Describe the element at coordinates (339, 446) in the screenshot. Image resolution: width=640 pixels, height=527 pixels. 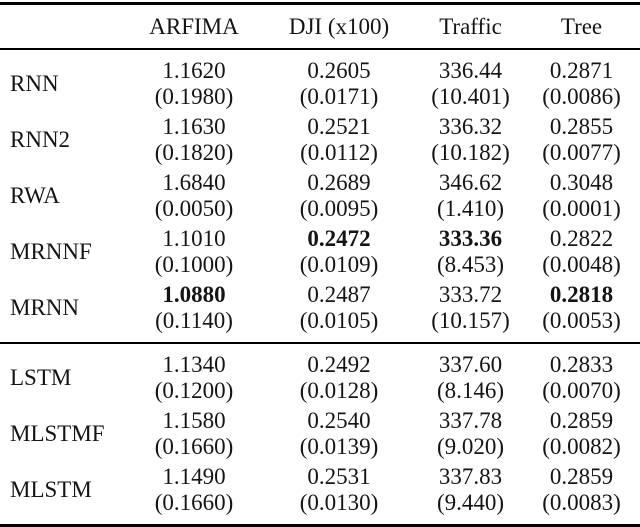
I see `cell-std: (0.0139)` at that location.